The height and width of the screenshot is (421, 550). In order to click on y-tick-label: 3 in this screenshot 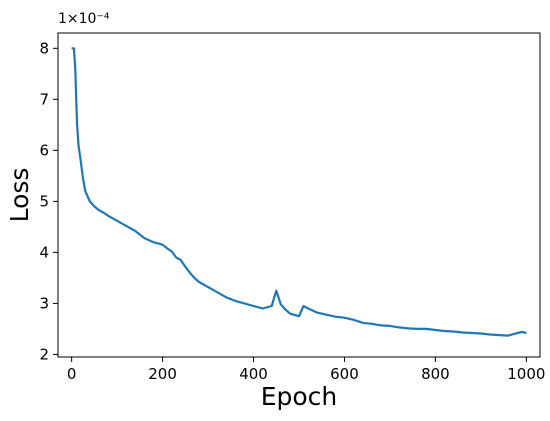, I will do `click(44, 303)`.